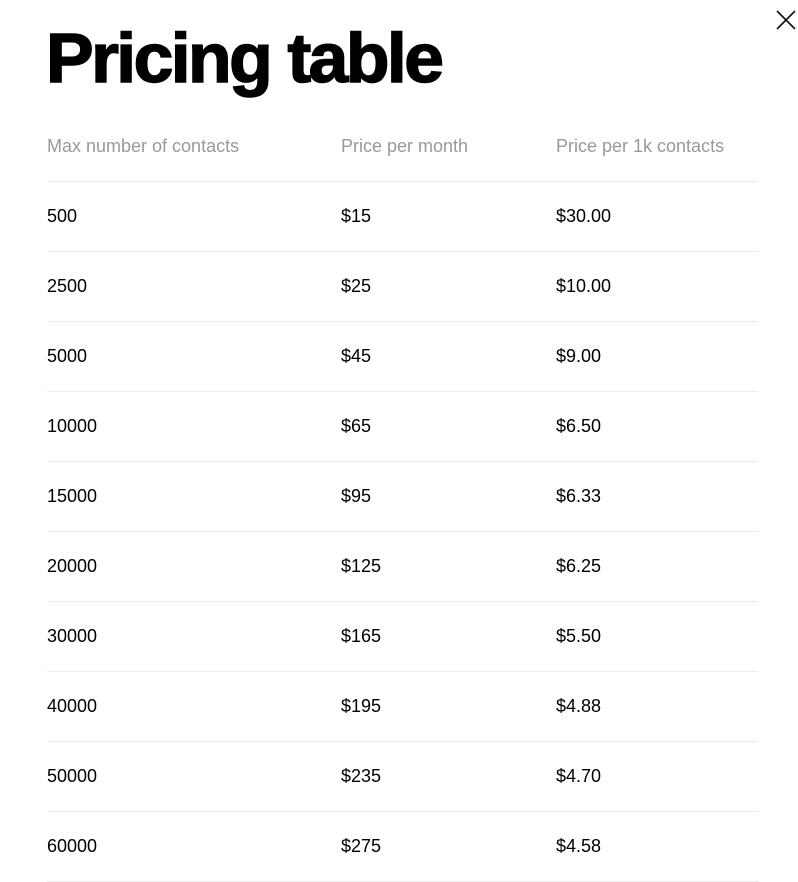 Image resolution: width=798 pixels, height=882 pixels. I want to click on table-row: 20000 $125 $6.25, so click(402, 567).